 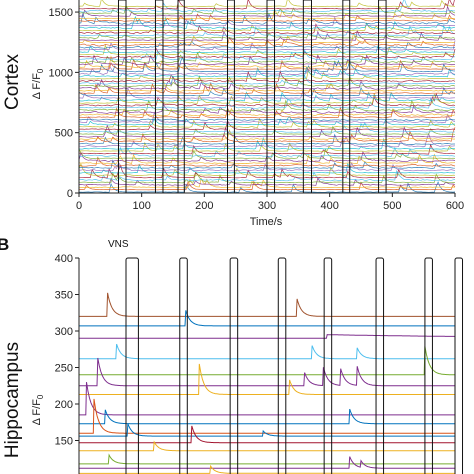 I want to click on hippocampus-y-tick-label: 300, so click(x=64, y=332).